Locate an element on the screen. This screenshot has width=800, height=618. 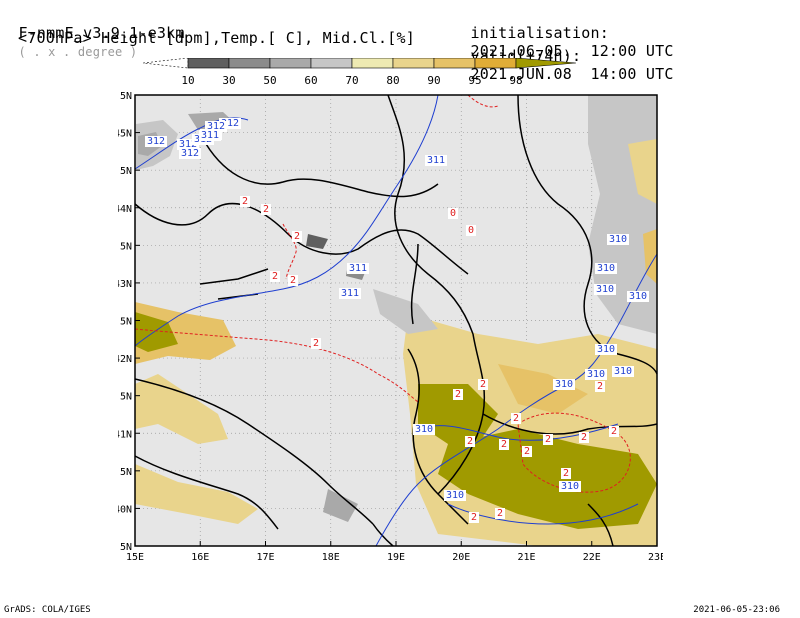
lon-label: 19E is located at coordinates (396, 557).